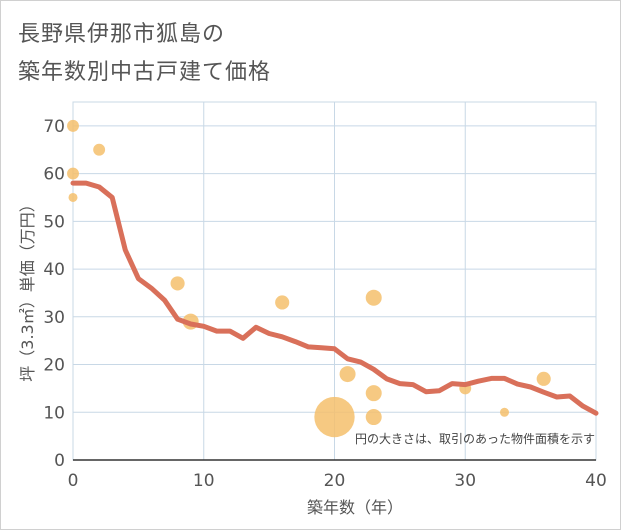  Describe the element at coordinates (54, 222) in the screenshot. I see `y-tick-label: 50` at that location.